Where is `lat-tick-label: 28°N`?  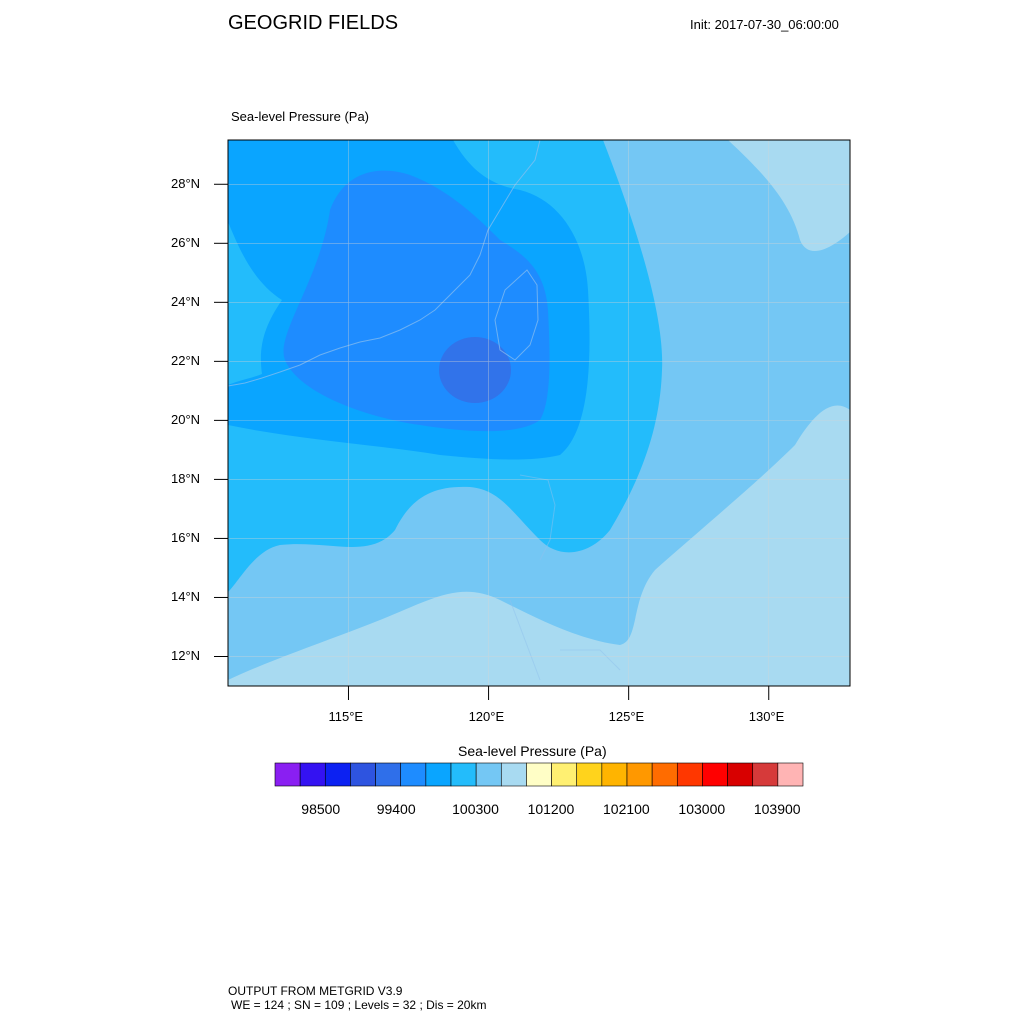 lat-tick-label: 28°N is located at coordinates (186, 184).